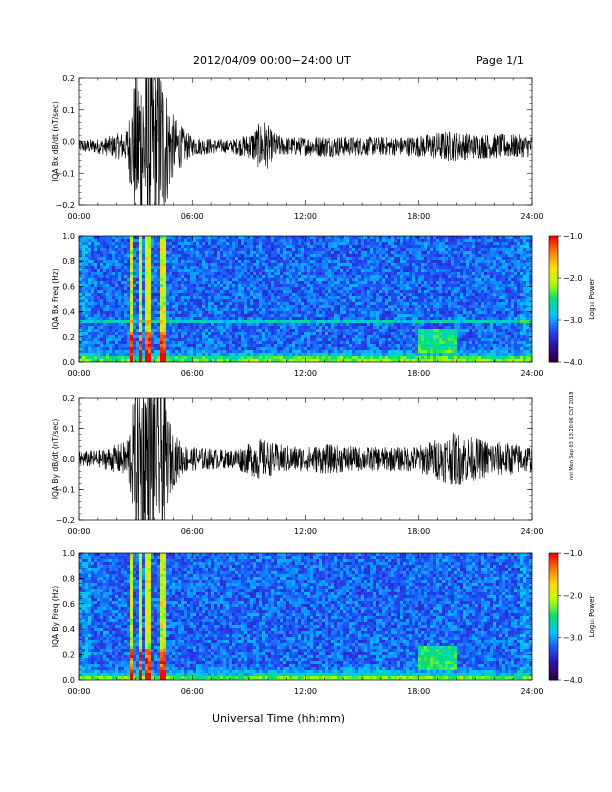  What do you see at coordinates (305, 141) in the screenshot?
I see `bx-waveform-trace` at bounding box center [305, 141].